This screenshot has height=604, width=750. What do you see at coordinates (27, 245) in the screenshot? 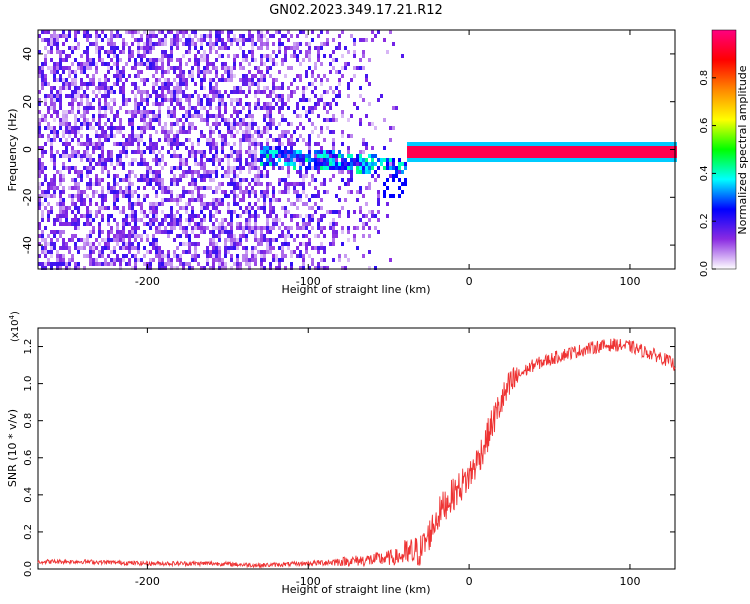
I see `spectrogram-y-tick-label: -40` at bounding box center [27, 245].